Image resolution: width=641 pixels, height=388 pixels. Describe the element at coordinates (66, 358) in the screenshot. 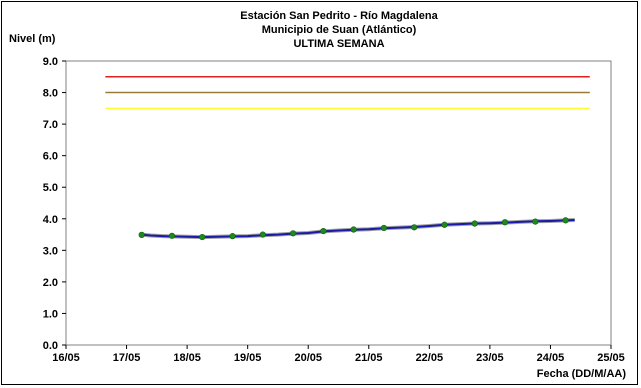

I see `x-tick-label: 16/05` at that location.